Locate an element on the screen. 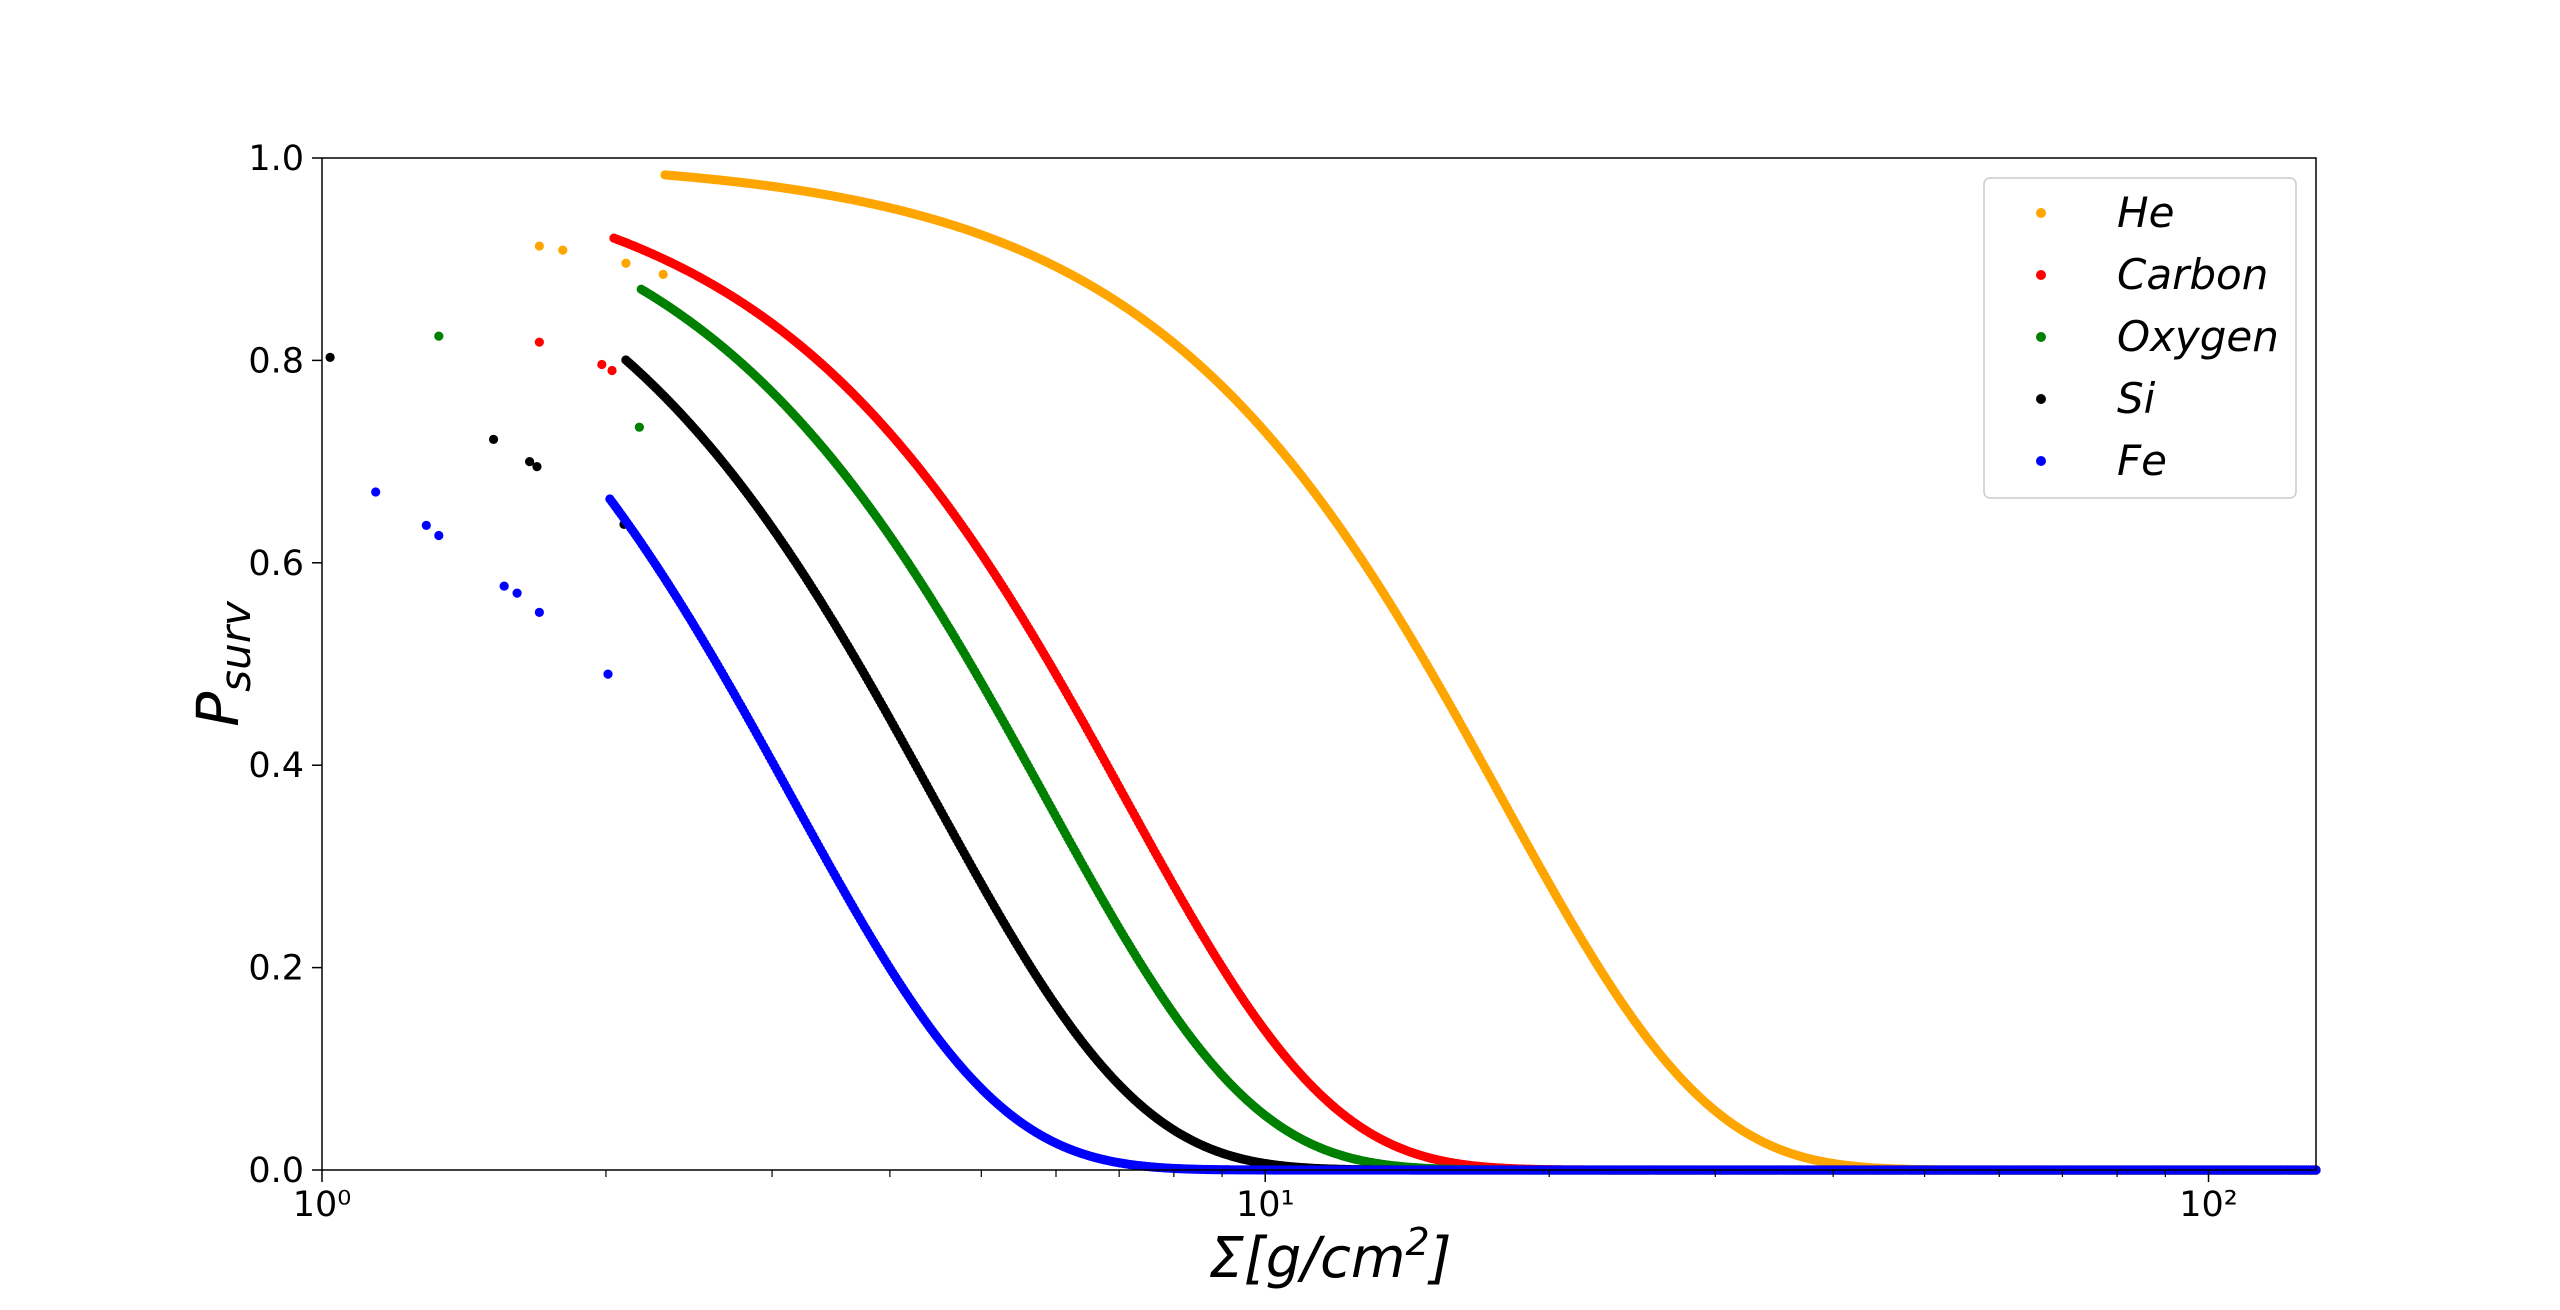 This screenshot has height=1310, width=2560. y-axis-title: Psurv is located at coordinates (222, 663).